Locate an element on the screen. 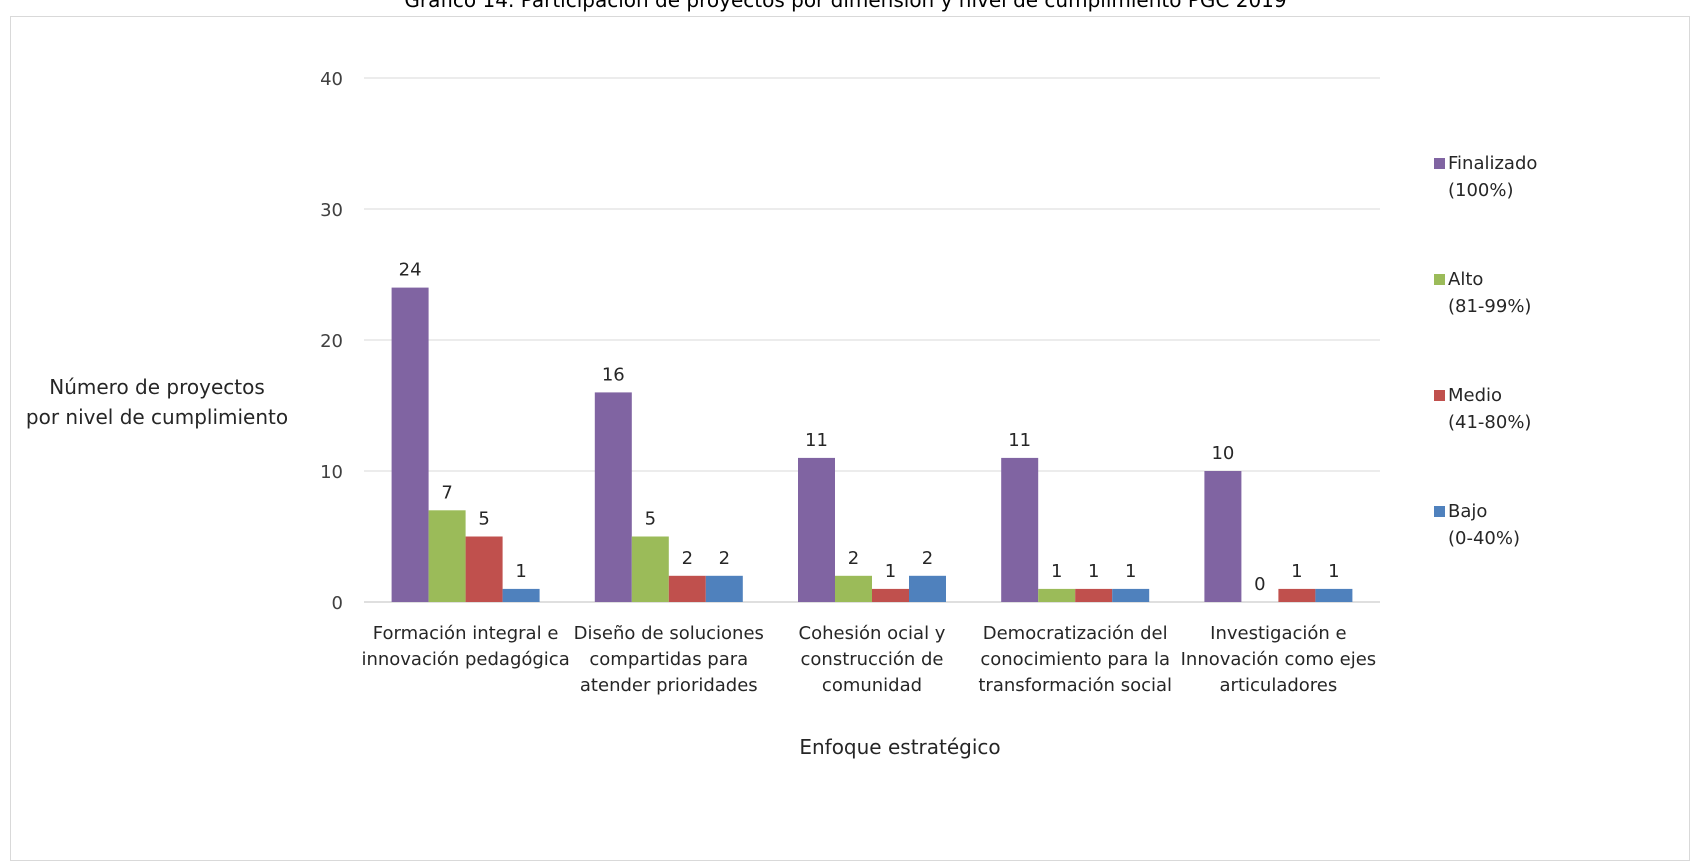  data-label: 7 is located at coordinates (446, 492).